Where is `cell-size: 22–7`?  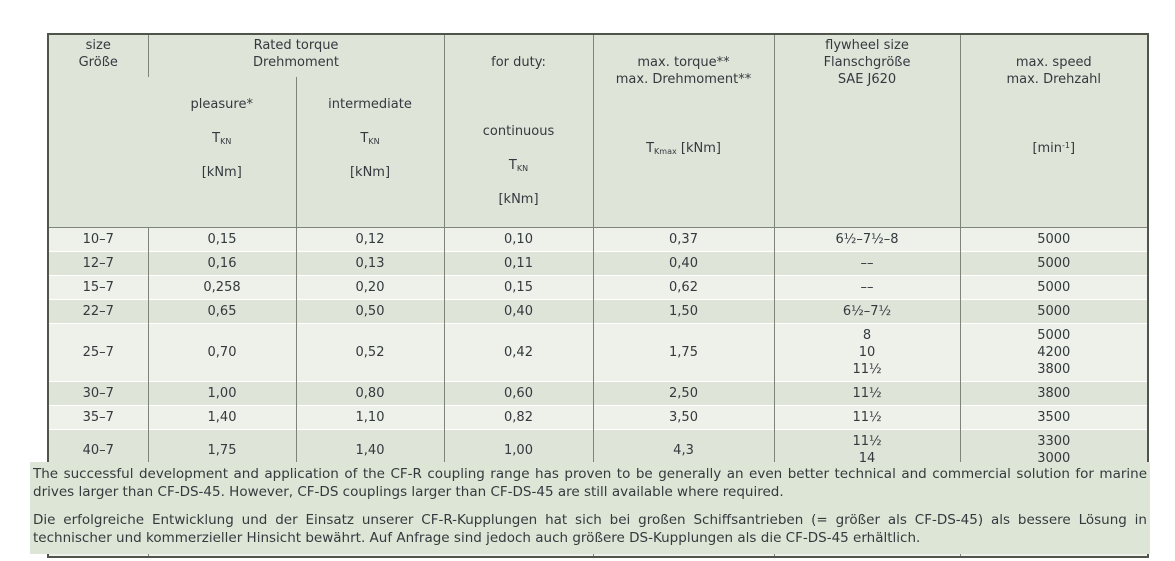
cell-size: 22–7 is located at coordinates (98, 311).